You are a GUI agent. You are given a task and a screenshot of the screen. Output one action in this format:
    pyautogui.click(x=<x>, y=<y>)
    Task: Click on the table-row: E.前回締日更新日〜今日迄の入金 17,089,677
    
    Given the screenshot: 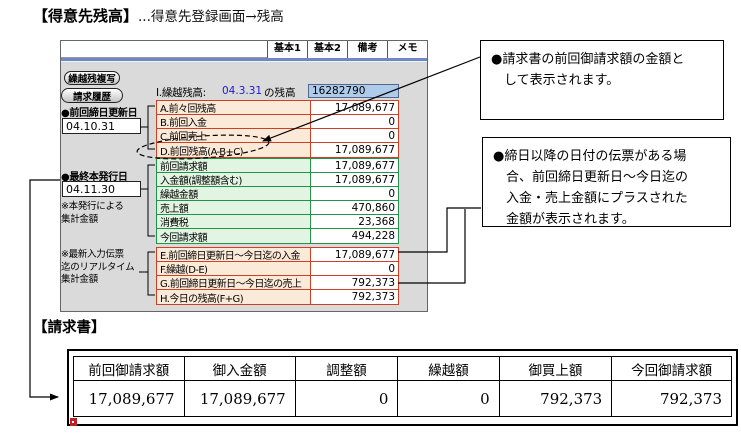 What is the action you would take?
    pyautogui.click(x=277, y=255)
    